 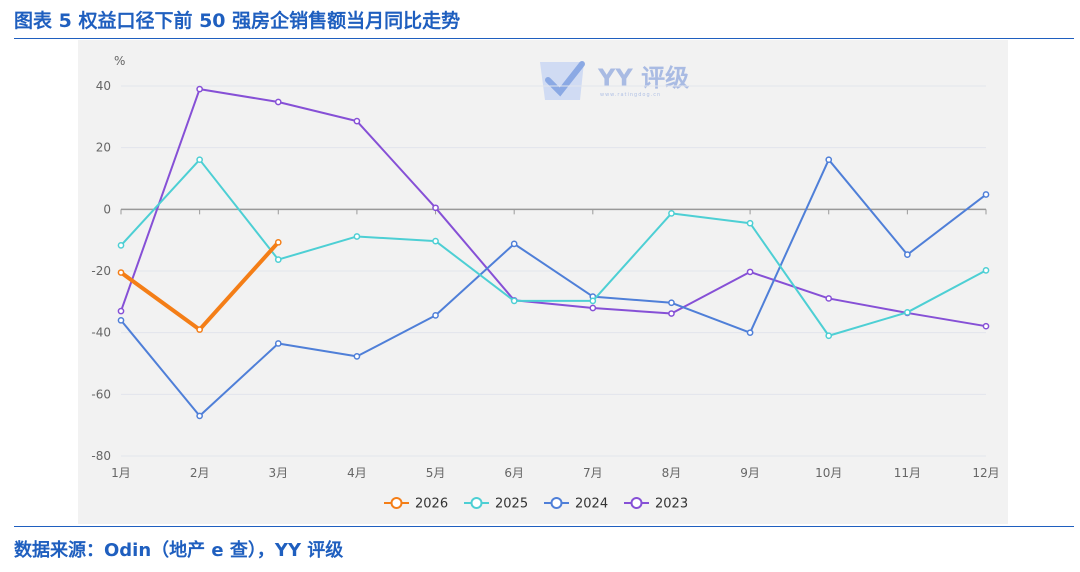 I want to click on y-tick-label: 40, so click(x=103, y=86).